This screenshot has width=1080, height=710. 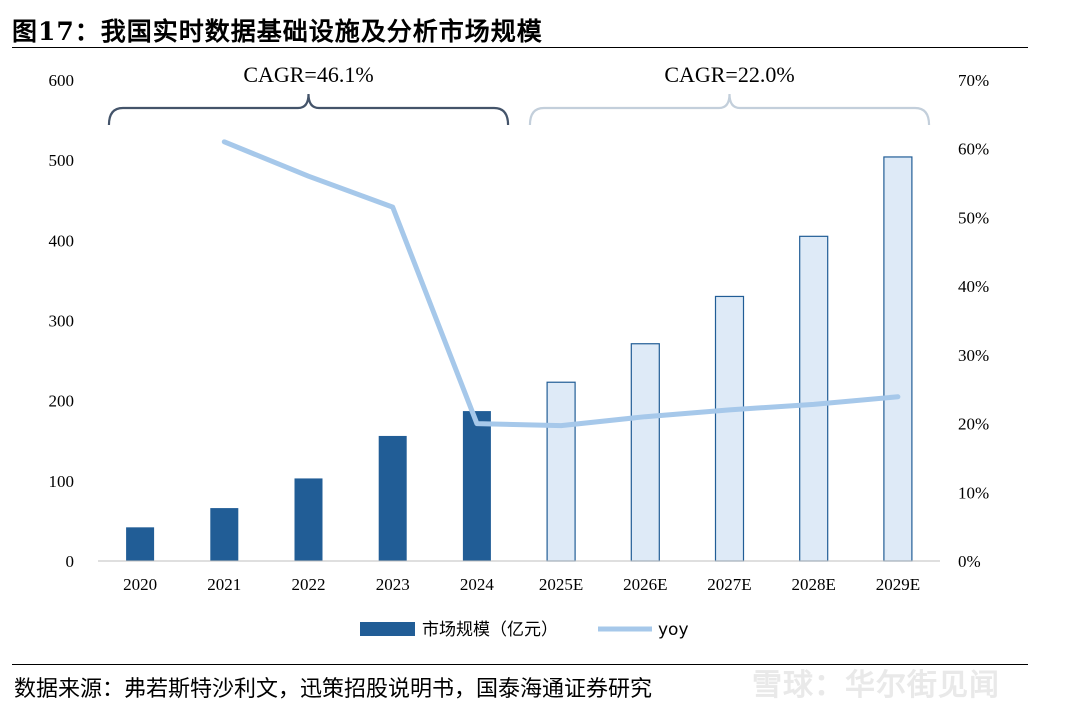 I want to click on y-left-tick-label: 0, so click(x=70, y=561).